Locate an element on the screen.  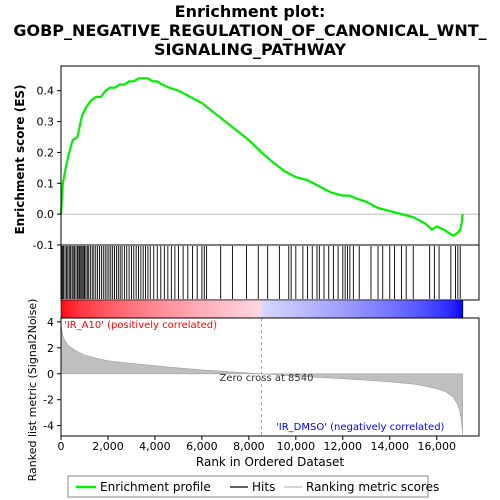
positive-label: 'IR_A10' (positively correlated) is located at coordinates (140, 325).